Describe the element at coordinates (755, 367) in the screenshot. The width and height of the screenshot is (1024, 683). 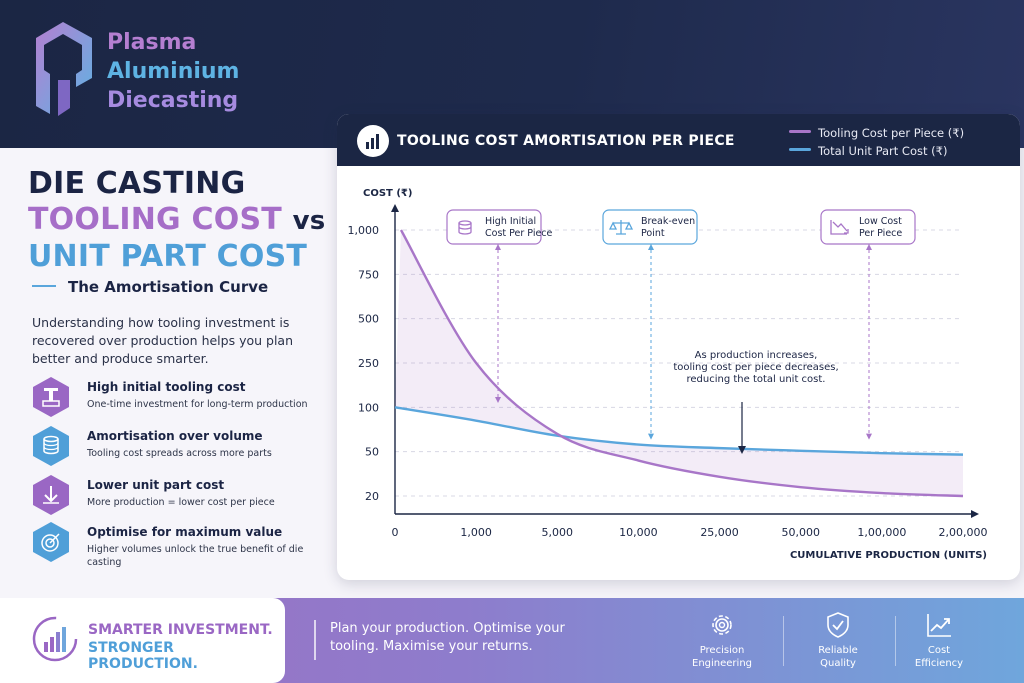
I see `chart-note: tooling cost per piece decreases,` at that location.